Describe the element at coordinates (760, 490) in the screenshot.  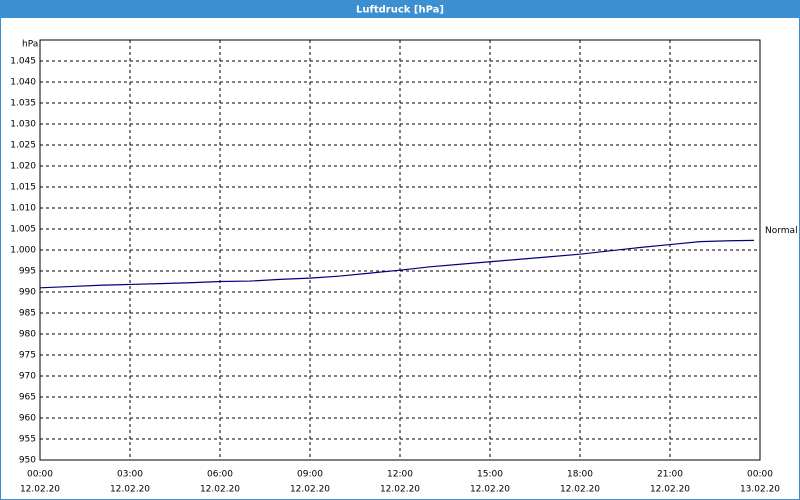
I see `x-tick-date: 13.02.20` at that location.